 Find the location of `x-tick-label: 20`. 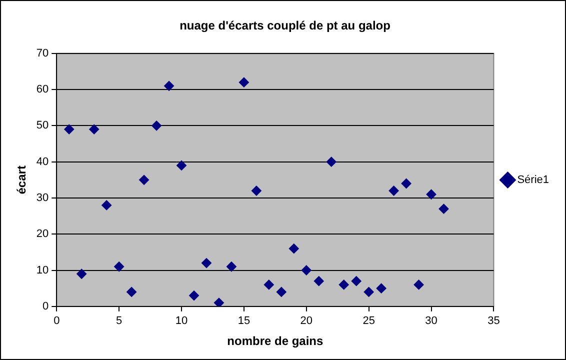

x-tick-label: 20 is located at coordinates (306, 321).